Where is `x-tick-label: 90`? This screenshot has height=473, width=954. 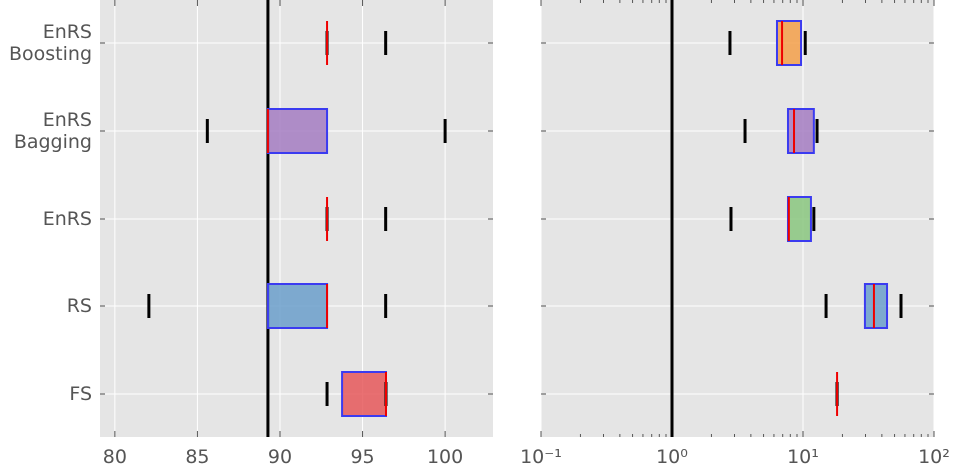
x-tick-label: 90 is located at coordinates (280, 457).